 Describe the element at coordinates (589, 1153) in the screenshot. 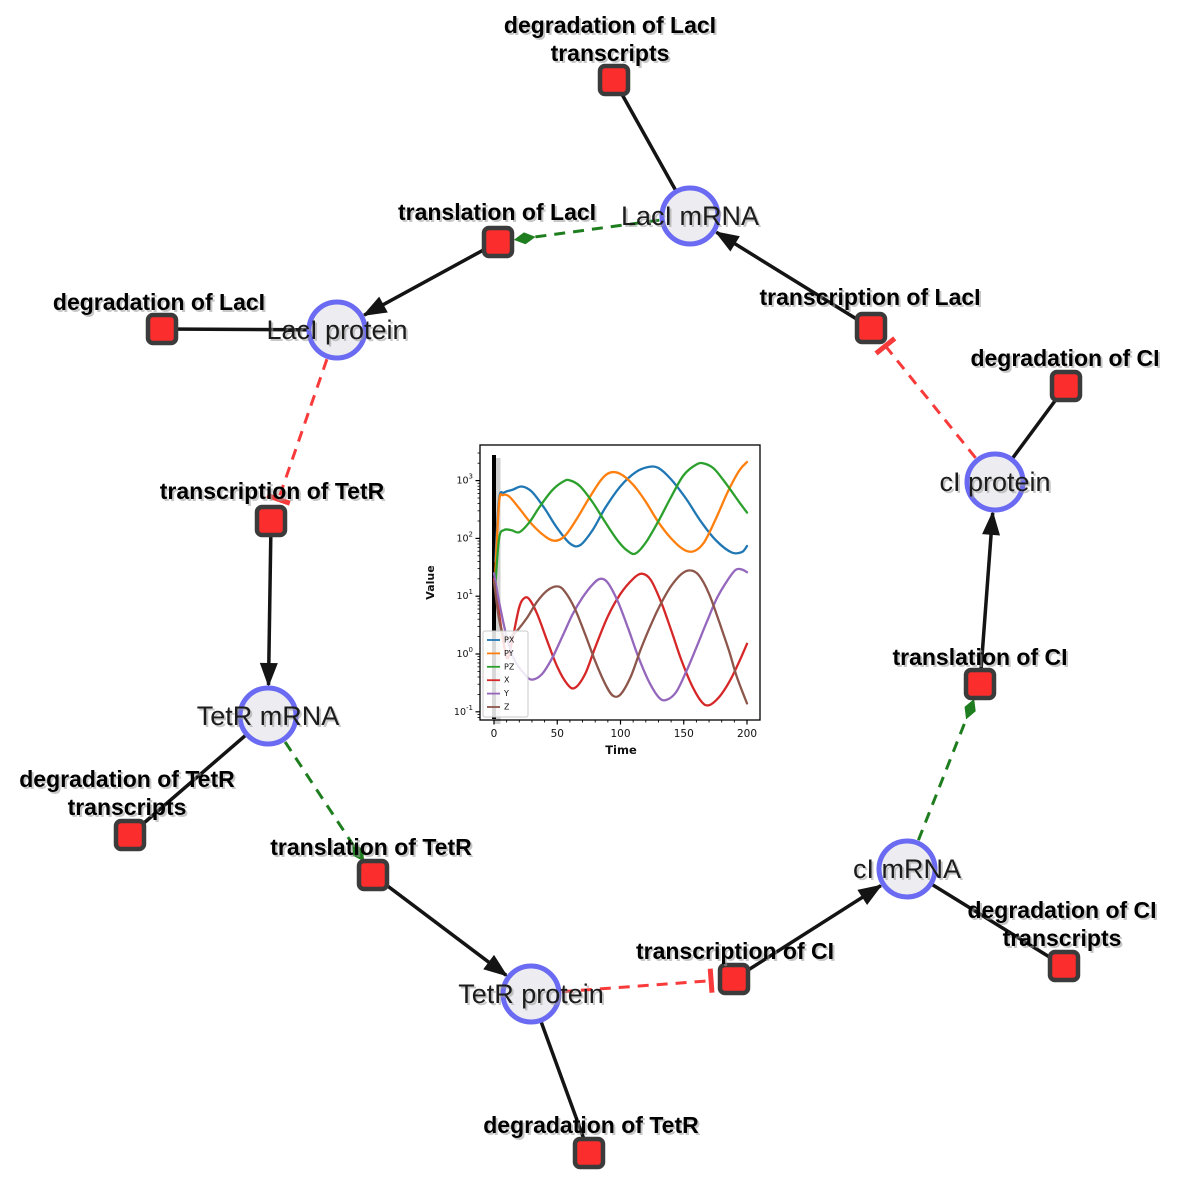

I see `reaction-node-deg-tetr` at that location.